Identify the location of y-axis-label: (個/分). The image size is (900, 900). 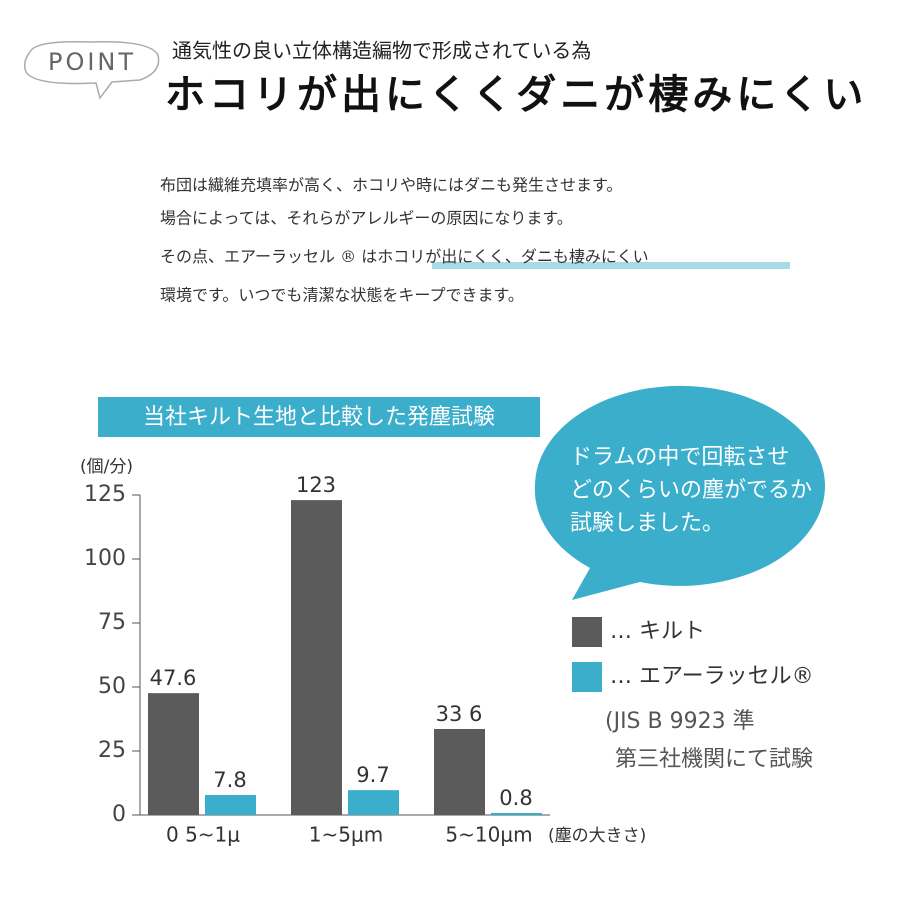
(106, 467).